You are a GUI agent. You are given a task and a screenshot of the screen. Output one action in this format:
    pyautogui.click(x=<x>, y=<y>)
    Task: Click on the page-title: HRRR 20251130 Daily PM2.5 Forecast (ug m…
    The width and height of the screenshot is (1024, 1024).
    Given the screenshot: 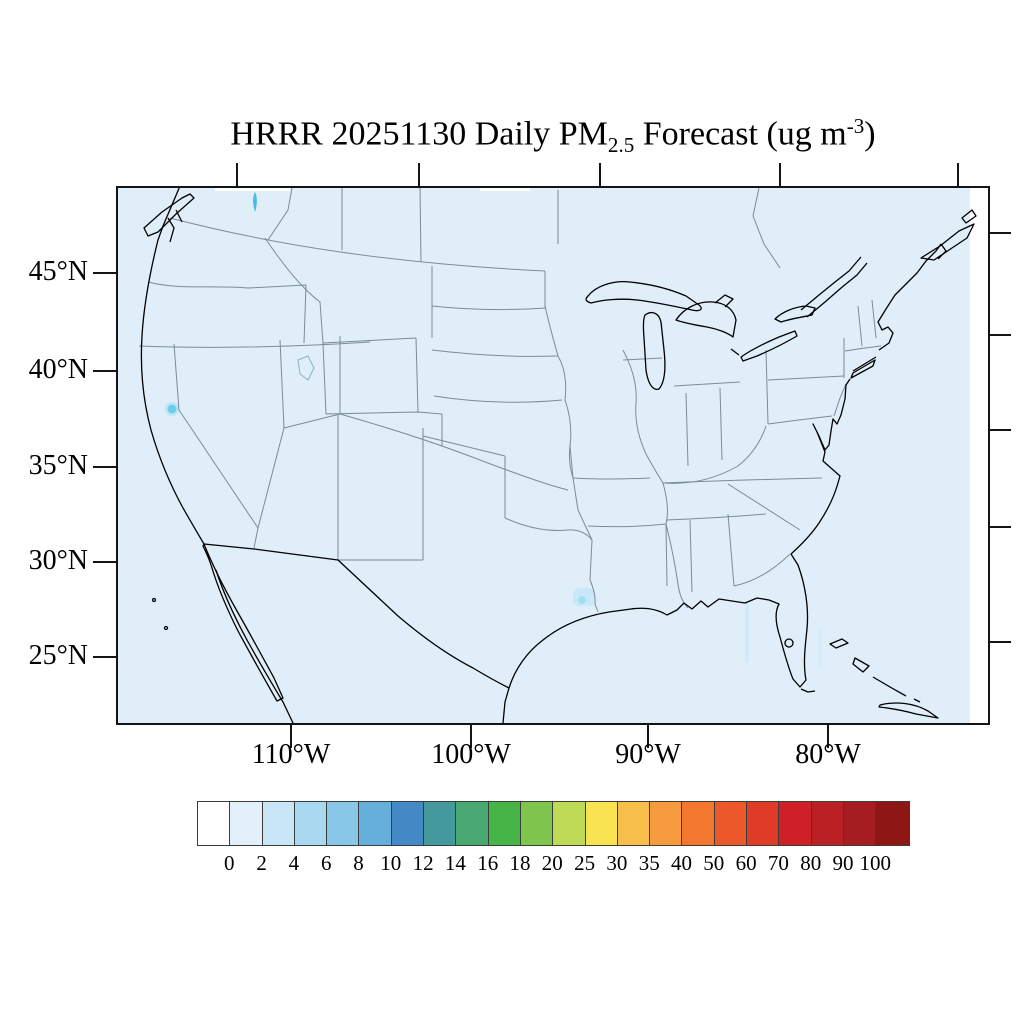 What is the action you would take?
    pyautogui.click(x=553, y=135)
    